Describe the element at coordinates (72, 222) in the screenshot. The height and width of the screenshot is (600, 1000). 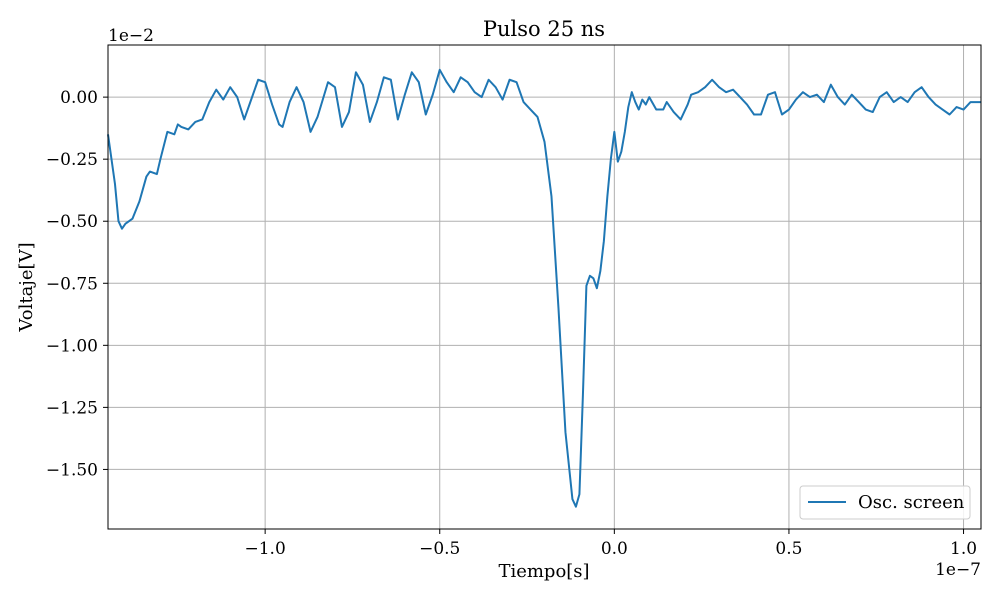
I see `y-tick-label: −0.50` at that location.